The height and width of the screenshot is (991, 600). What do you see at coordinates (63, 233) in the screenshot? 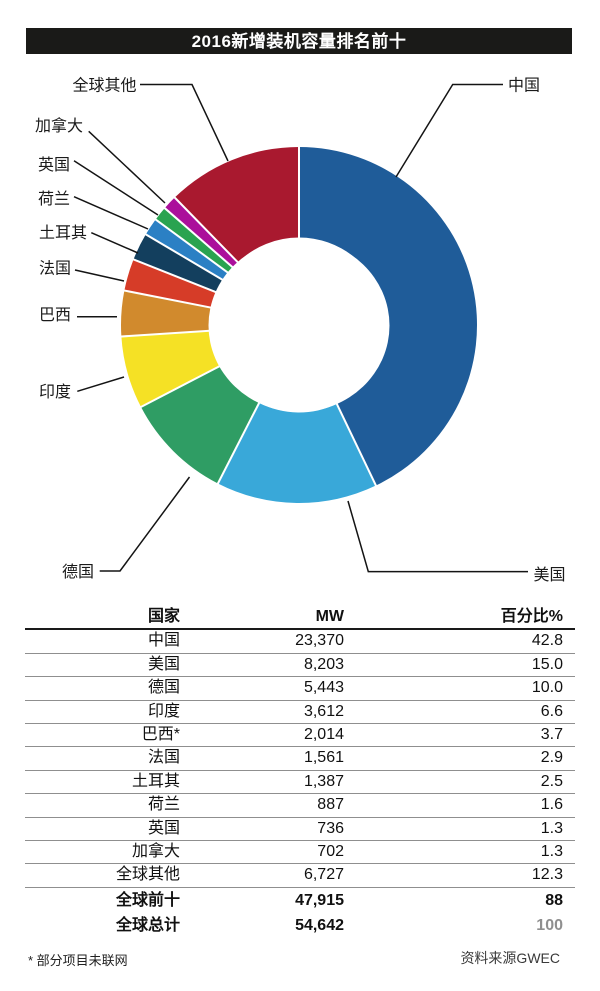
I see `svg-text: 土耳其` at bounding box center [63, 233].